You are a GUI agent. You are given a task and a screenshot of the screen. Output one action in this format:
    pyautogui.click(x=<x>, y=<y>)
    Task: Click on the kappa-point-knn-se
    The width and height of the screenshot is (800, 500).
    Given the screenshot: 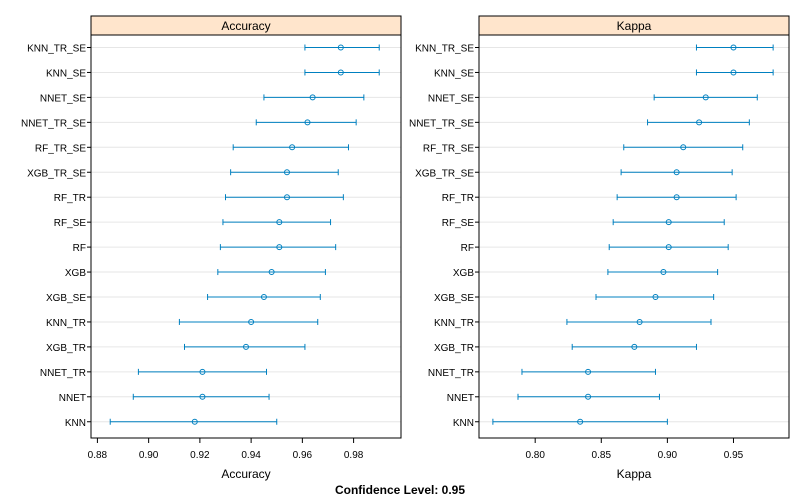 What is the action you would take?
    pyautogui.click(x=733, y=72)
    